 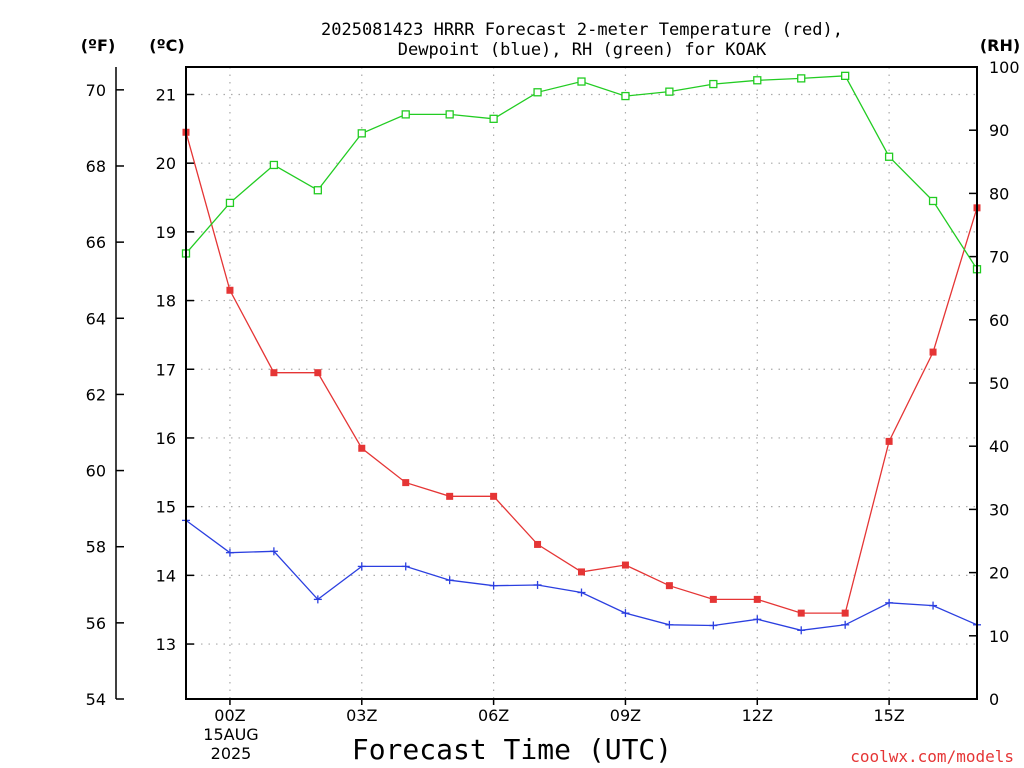 What do you see at coordinates (229, 715) in the screenshot?
I see `x-tick-label: 00Z` at bounding box center [229, 715].